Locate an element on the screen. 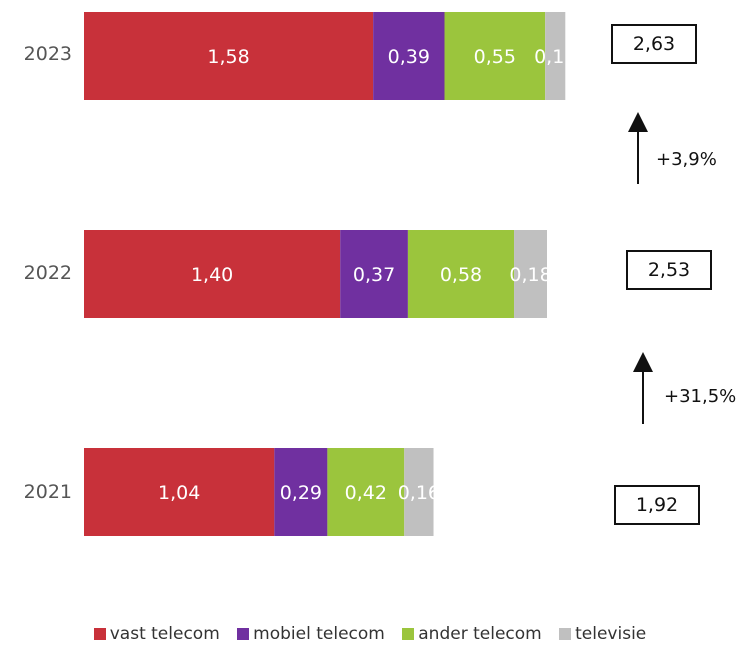  growth-label-2021-2022: +31,5% is located at coordinates (700, 396).